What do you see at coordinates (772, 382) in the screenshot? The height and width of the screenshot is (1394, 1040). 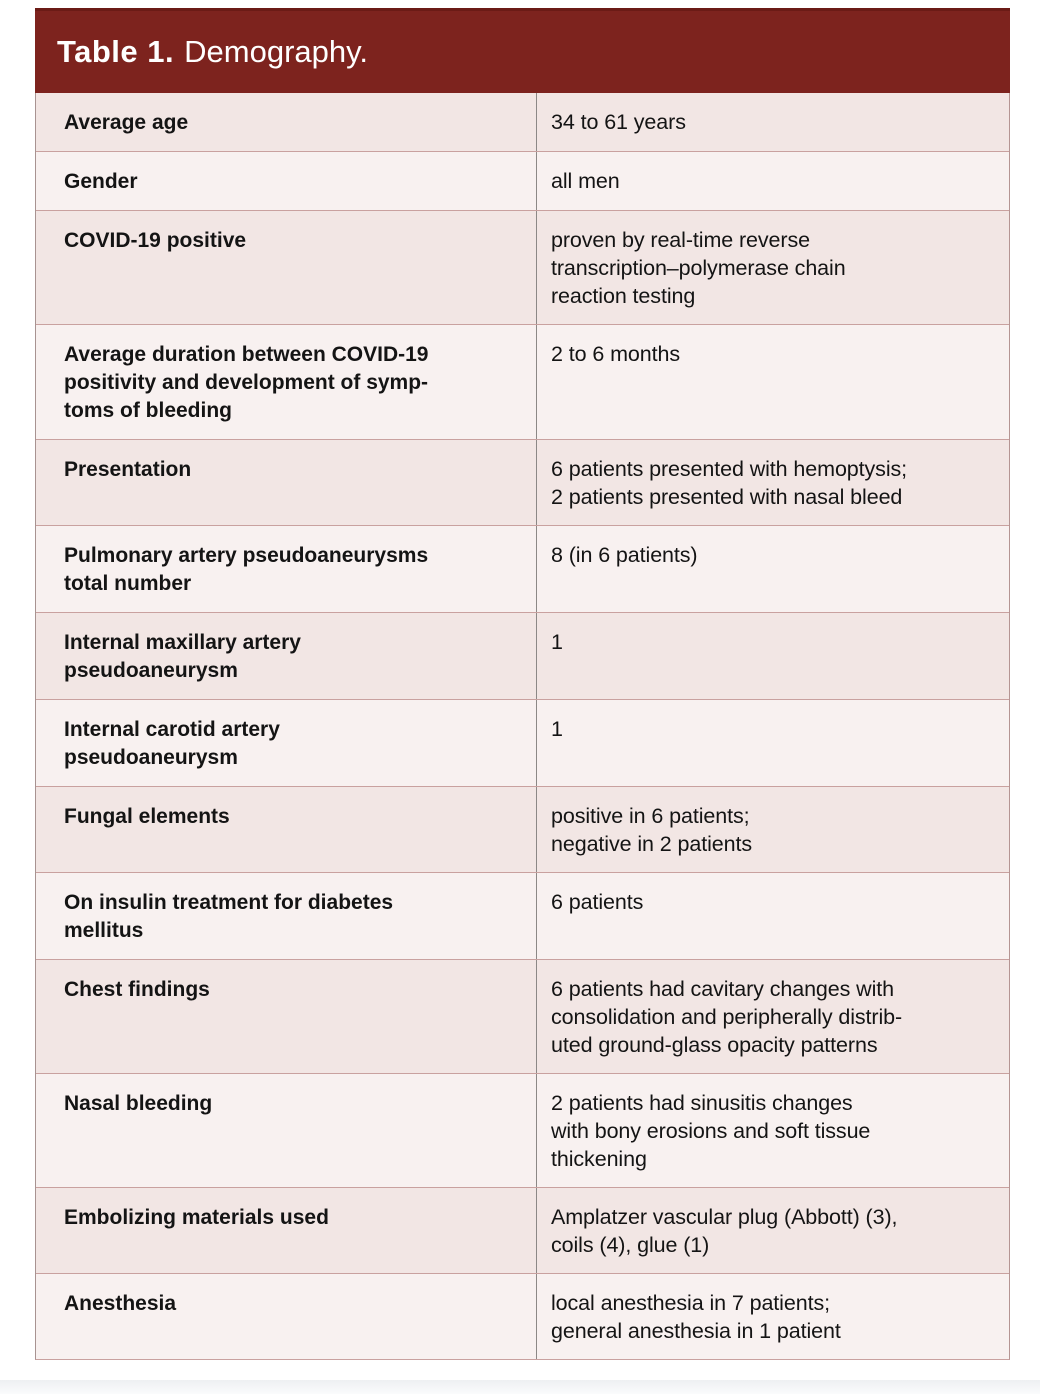 I see `row-value: 2 to 6 months` at bounding box center [772, 382].